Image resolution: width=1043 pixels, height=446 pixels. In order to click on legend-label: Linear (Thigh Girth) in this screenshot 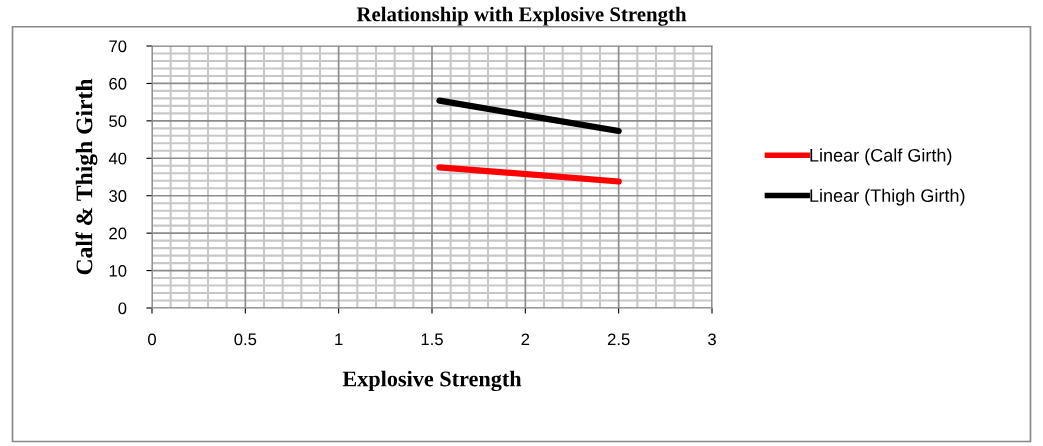, I will do `click(887, 197)`.